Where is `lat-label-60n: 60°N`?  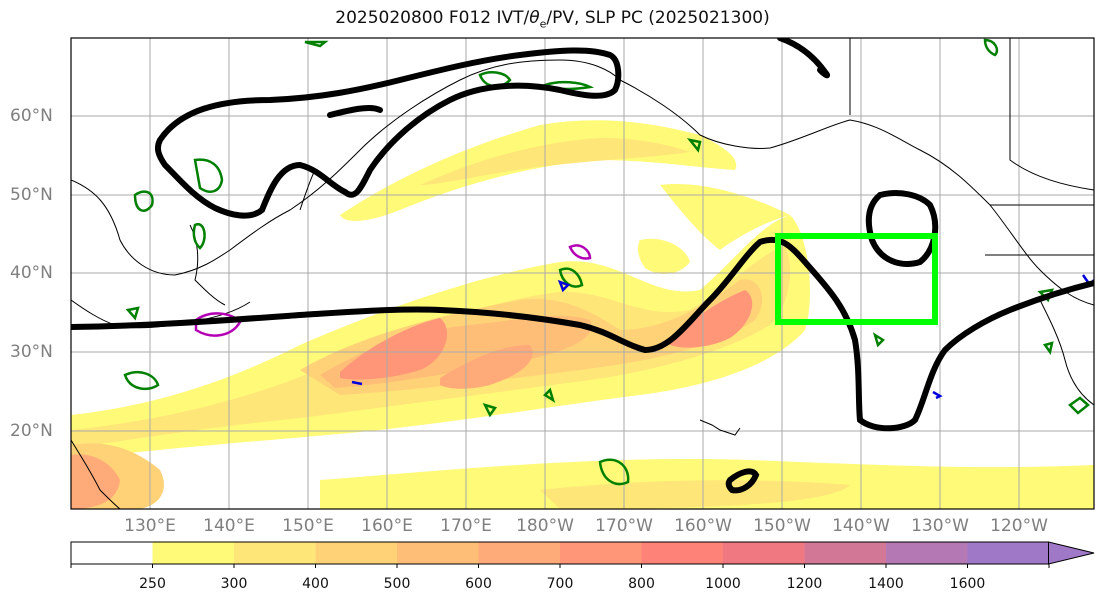 lat-label-60n: 60°N is located at coordinates (31, 116).